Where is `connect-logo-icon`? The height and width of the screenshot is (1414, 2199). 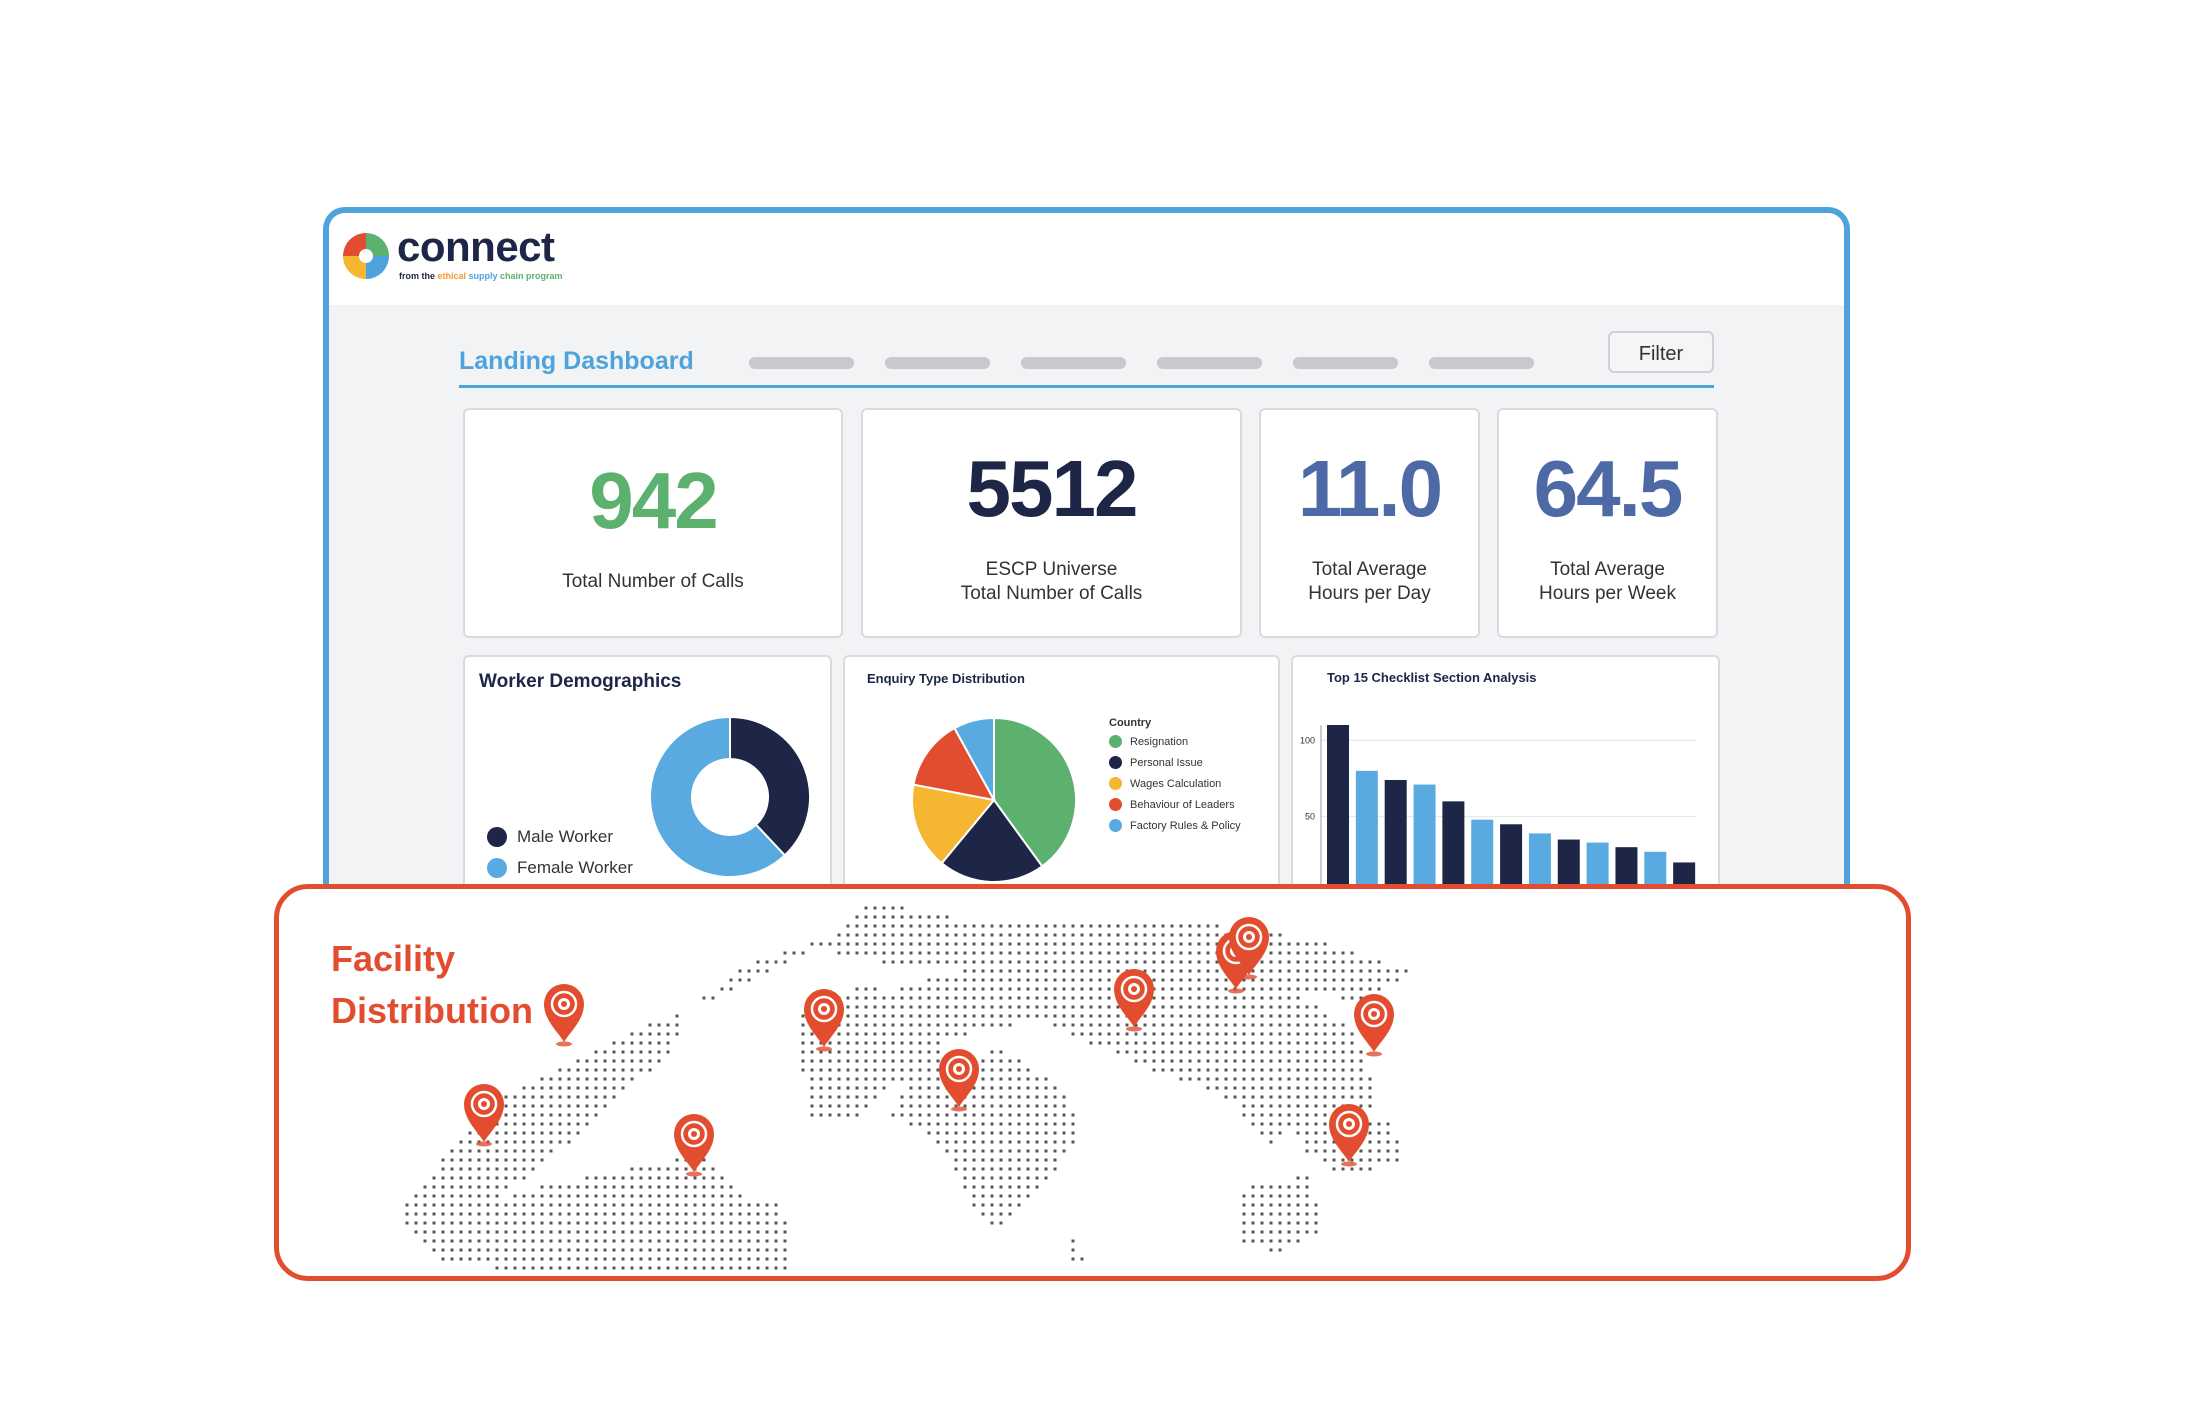 connect-logo-icon is located at coordinates (366, 256).